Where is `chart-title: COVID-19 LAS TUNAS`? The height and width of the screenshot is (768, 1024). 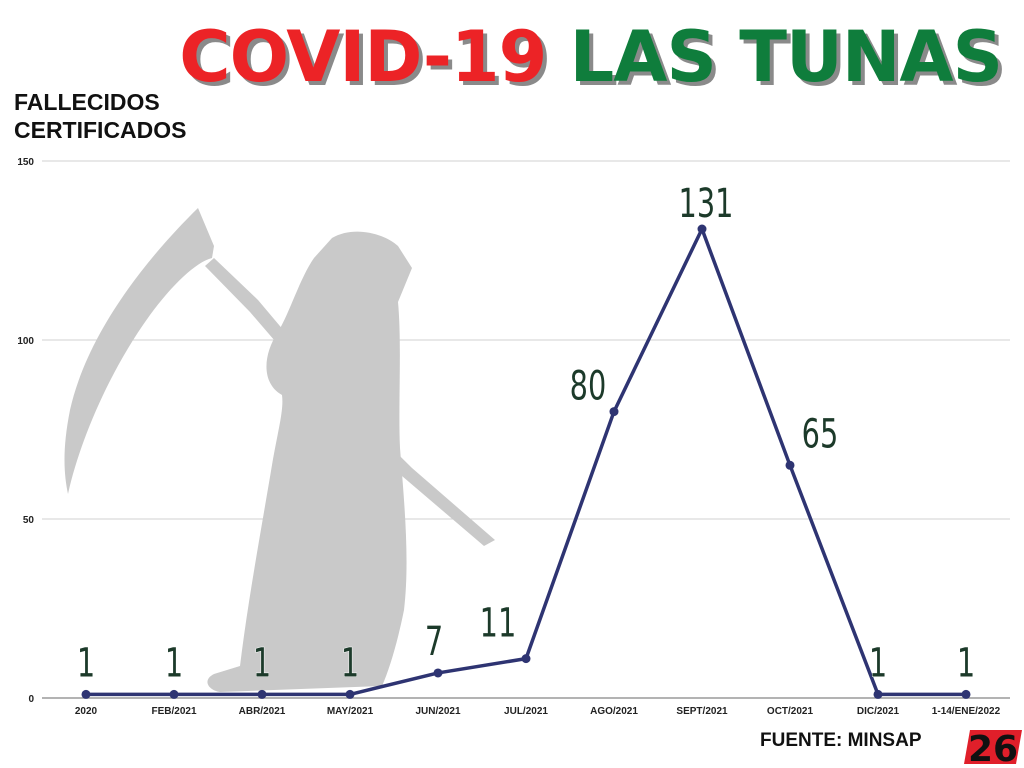
chart-title: COVID-19 LAS TUNAS is located at coordinates (591, 57).